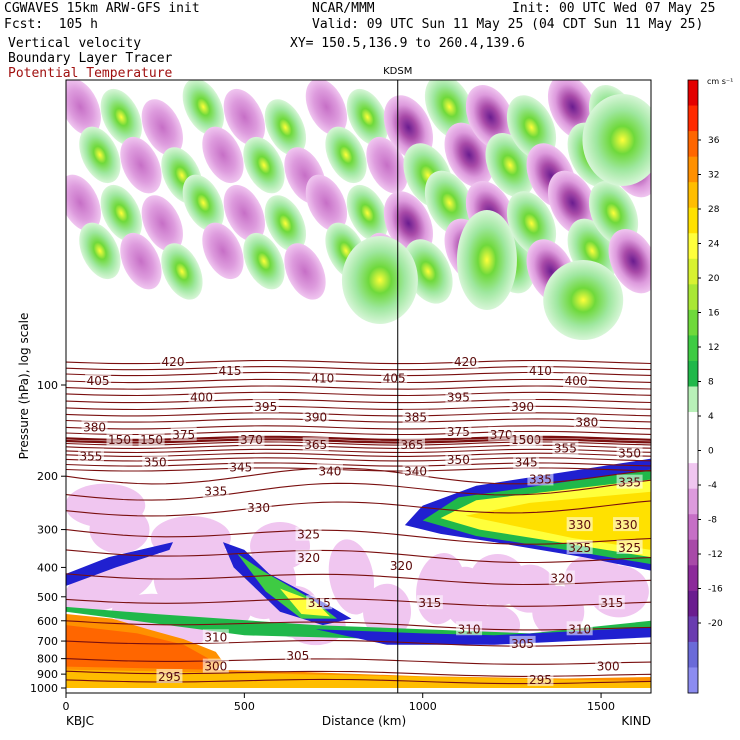 The height and width of the screenshot is (740, 740). I want to click on y-axis-tick-label: 900, so click(47, 674).